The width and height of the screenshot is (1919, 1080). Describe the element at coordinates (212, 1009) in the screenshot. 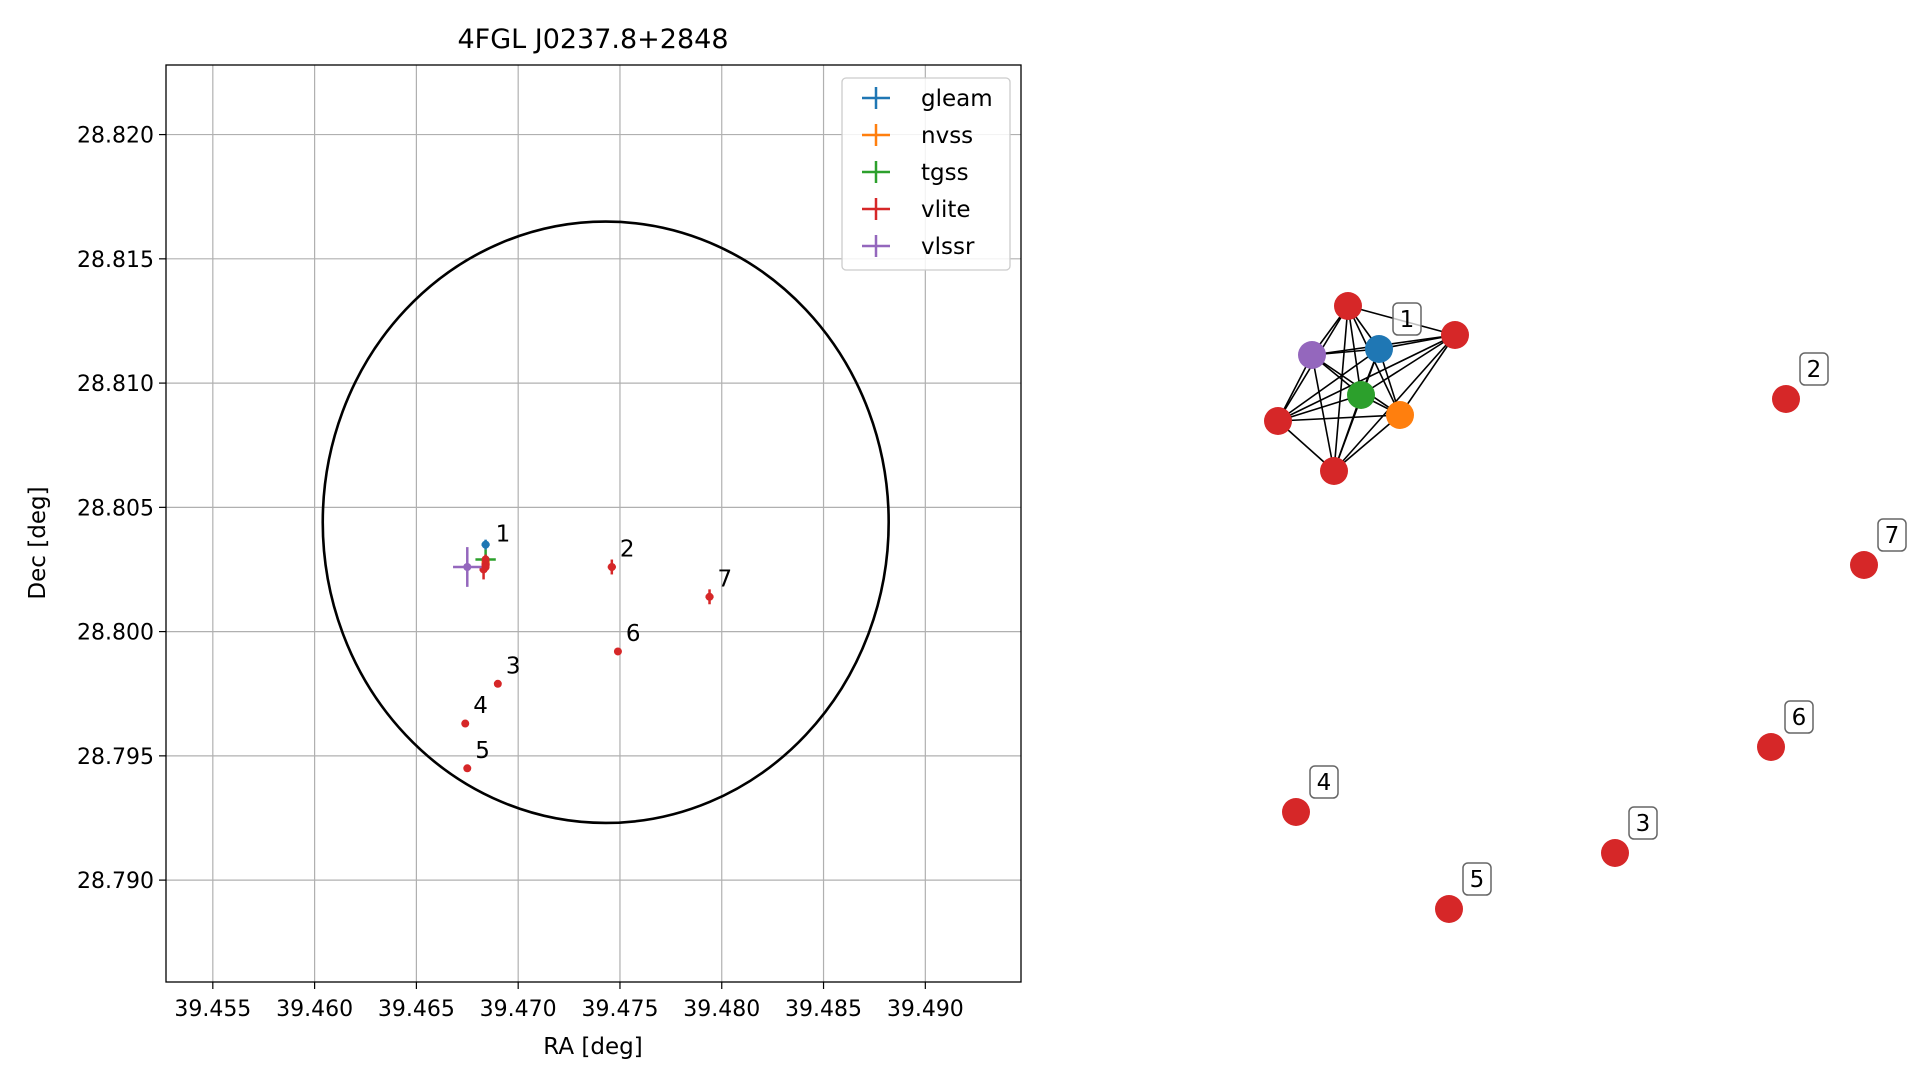

I see `x-tick-label: 39.455` at that location.